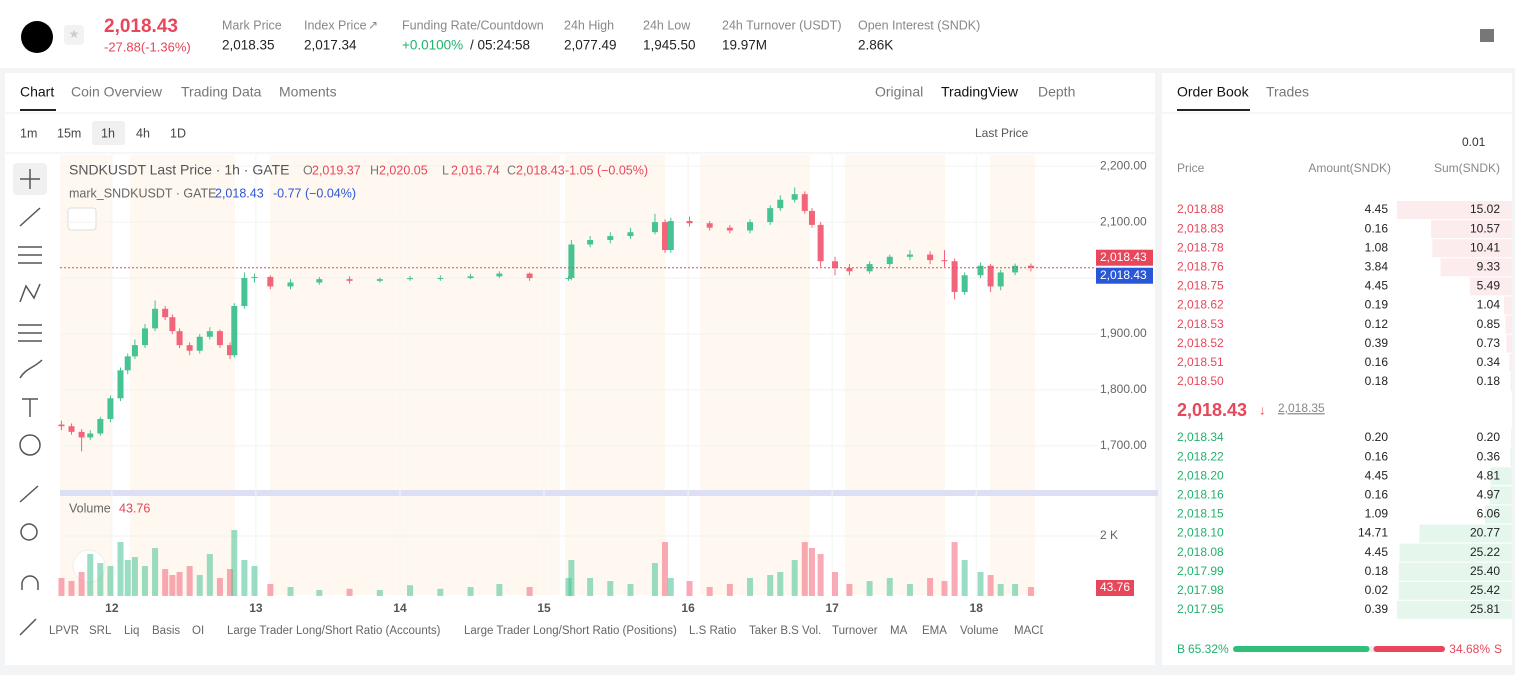 Image resolution: width=1515 pixels, height=675 pixels. Describe the element at coordinates (64, 631) in the screenshot. I see `indicator-tab: LPVR` at that location.